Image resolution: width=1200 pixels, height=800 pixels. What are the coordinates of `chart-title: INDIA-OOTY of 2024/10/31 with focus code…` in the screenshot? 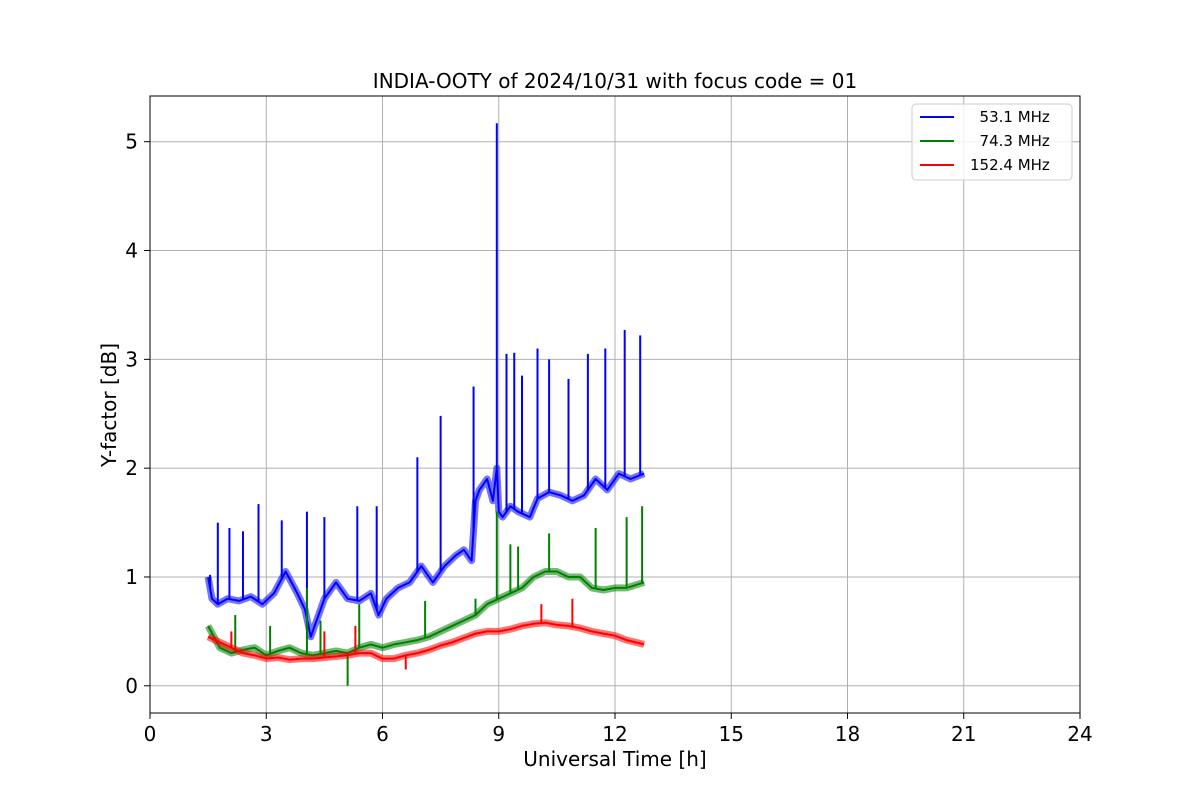 It's located at (615, 81).